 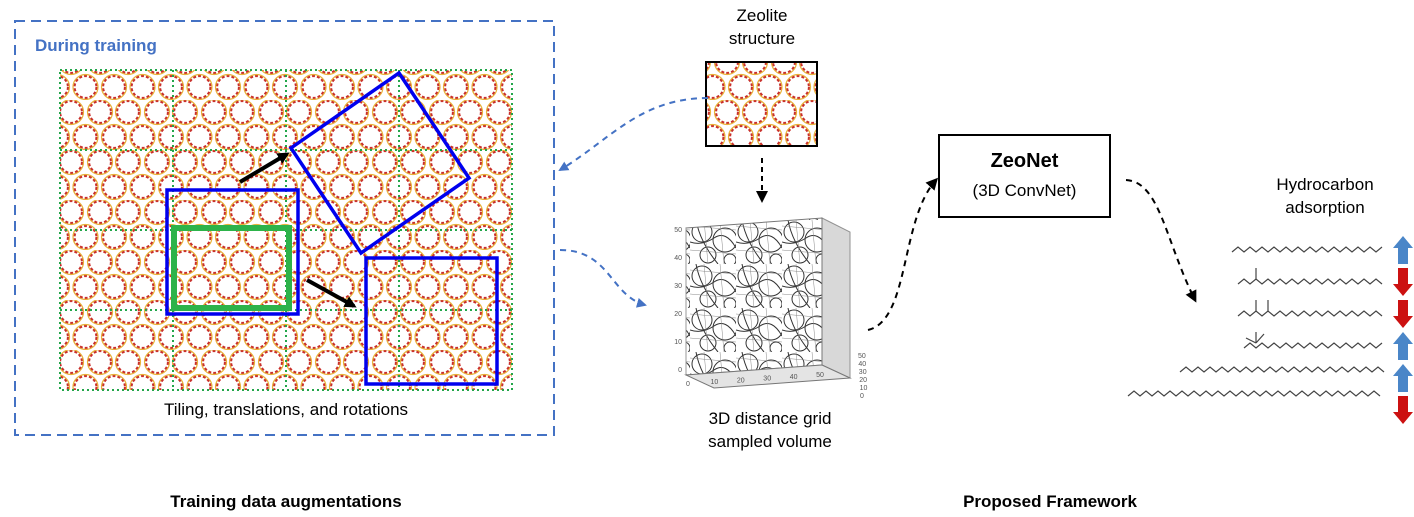 What do you see at coordinates (231, 268) in the screenshot?
I see `tile-box` at bounding box center [231, 268].